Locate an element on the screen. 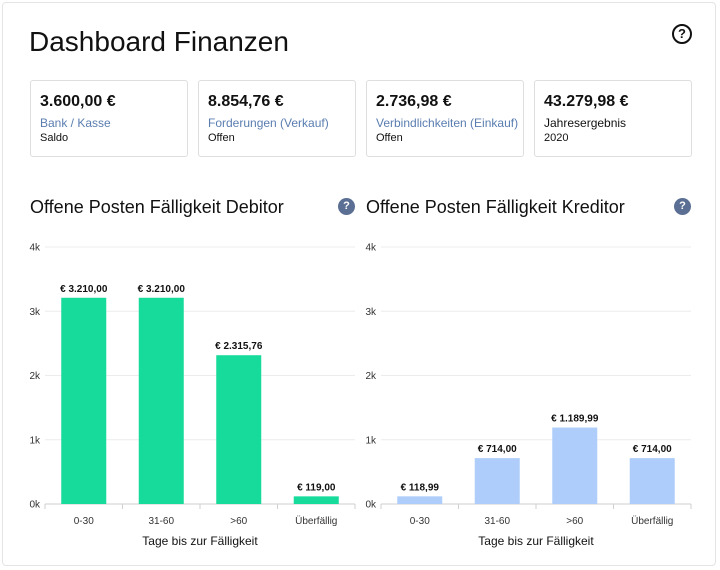 The image size is (720, 570). kpi-label-link: Forderungen (Verkauf) is located at coordinates (268, 123).